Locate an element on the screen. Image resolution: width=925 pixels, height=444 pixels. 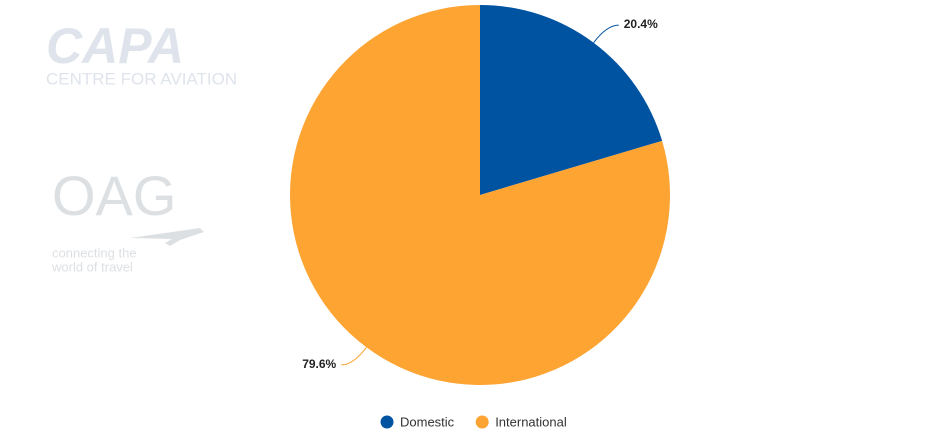
logo-subtitle: CENTRE FOR AVIATION is located at coordinates (141, 78).